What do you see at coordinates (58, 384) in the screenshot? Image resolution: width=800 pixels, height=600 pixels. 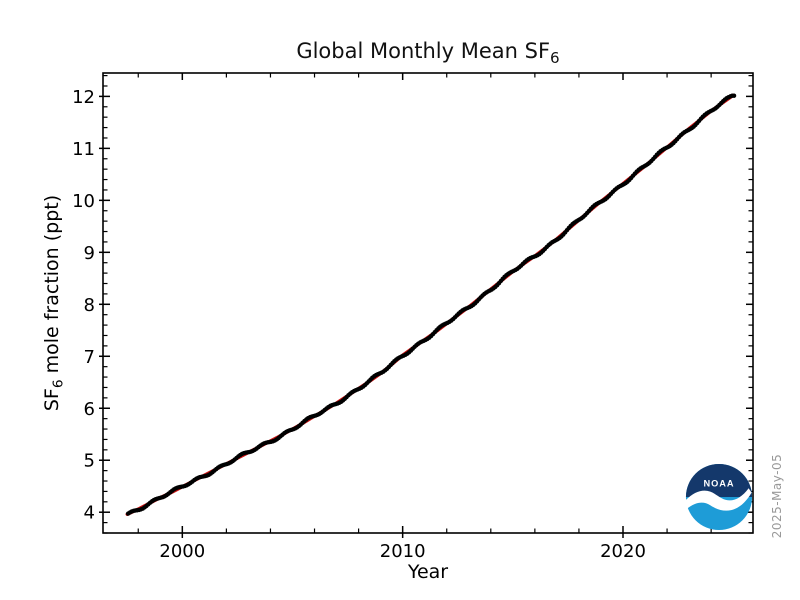 I see `y-axis-label-subscript: 6` at bounding box center [58, 384].